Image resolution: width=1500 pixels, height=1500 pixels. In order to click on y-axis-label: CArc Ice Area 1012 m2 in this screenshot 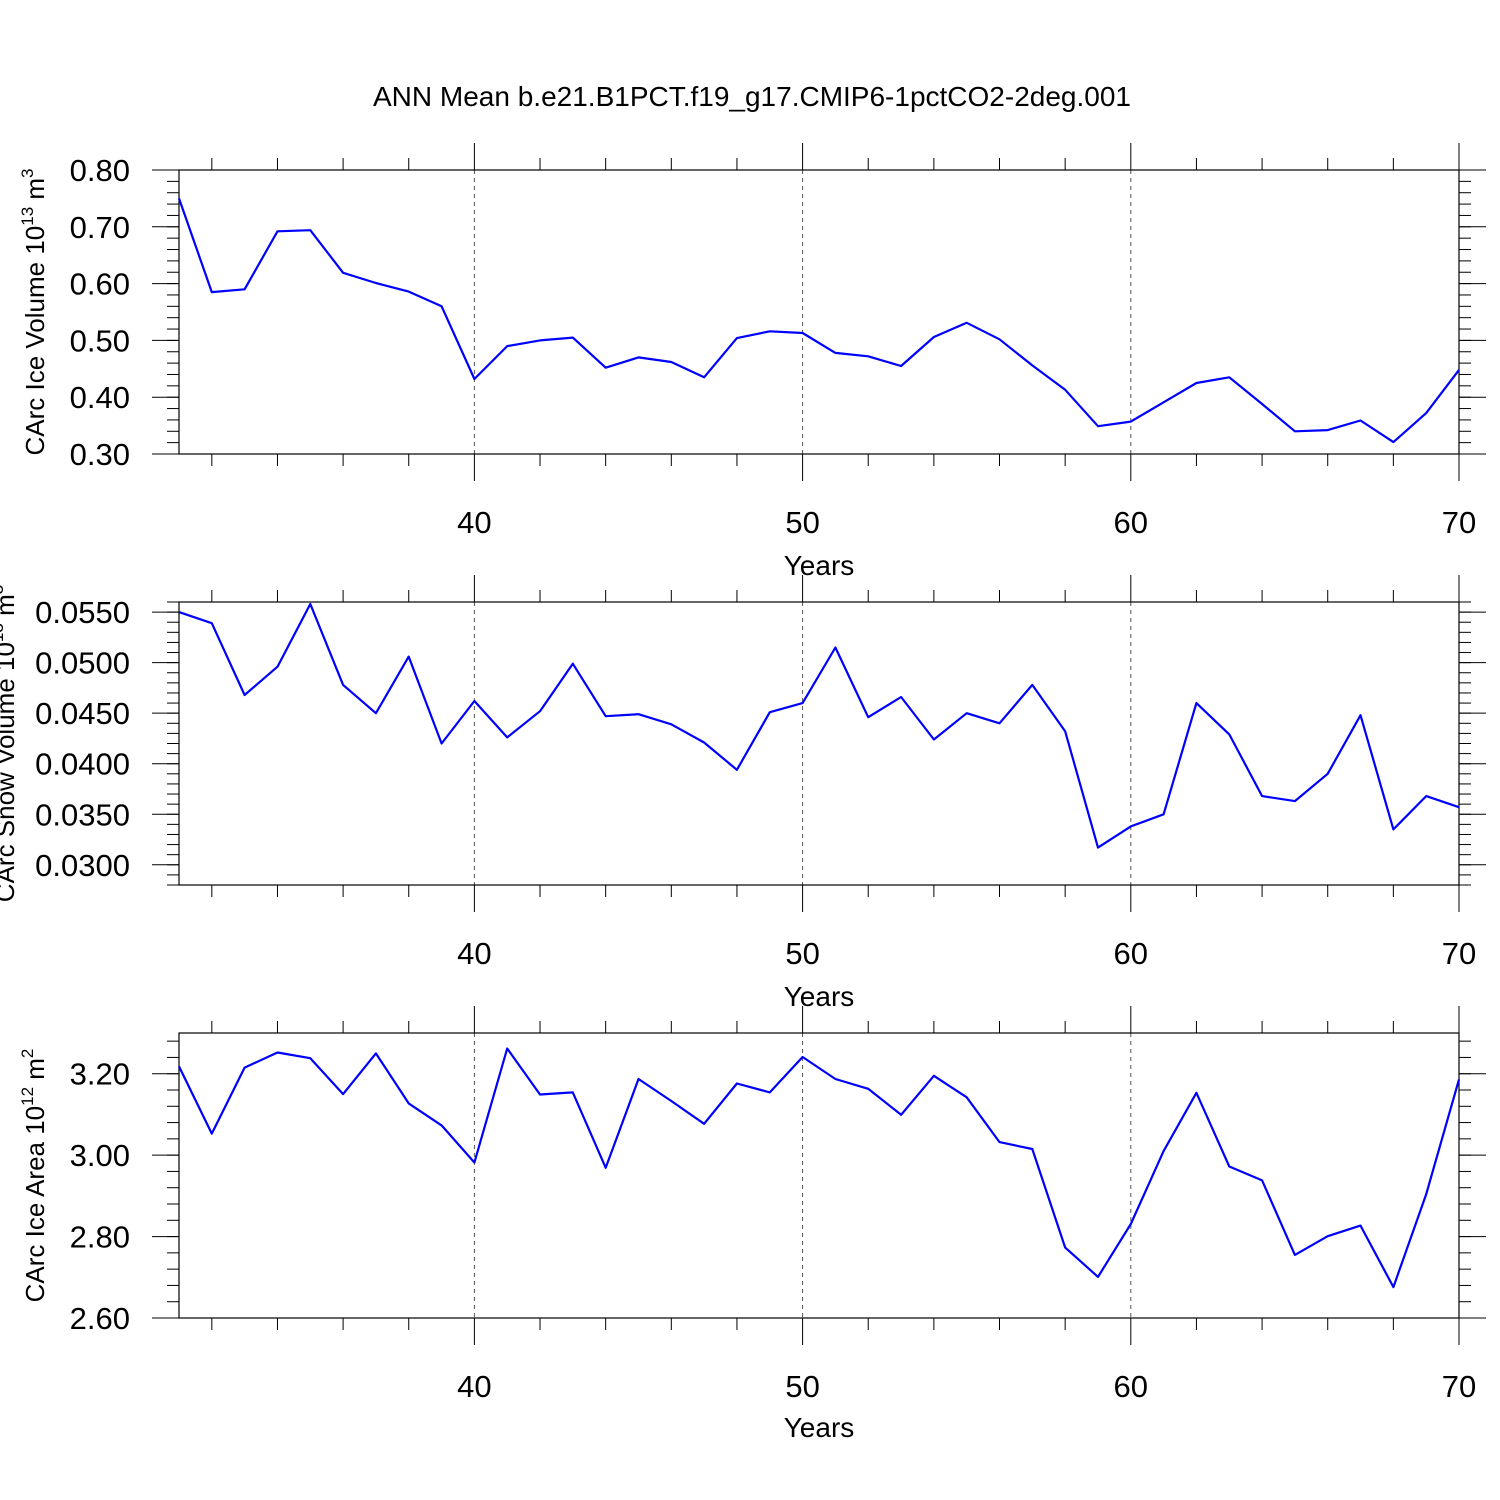, I will do `click(34, 1176)`.